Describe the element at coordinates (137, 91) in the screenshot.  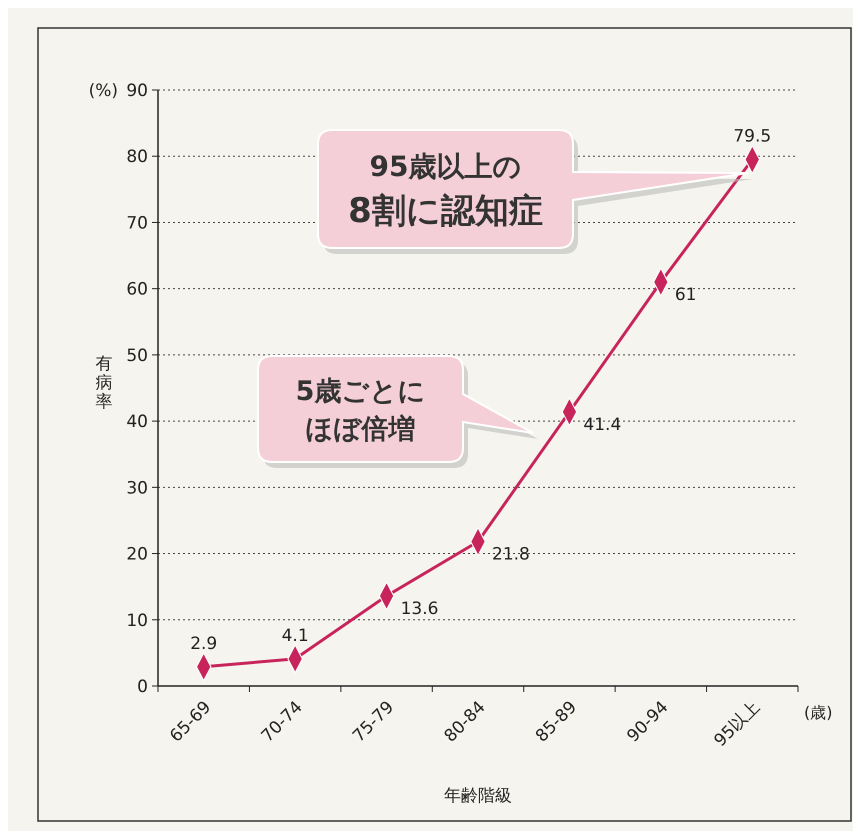
I see `y-tick-label: 90` at that location.